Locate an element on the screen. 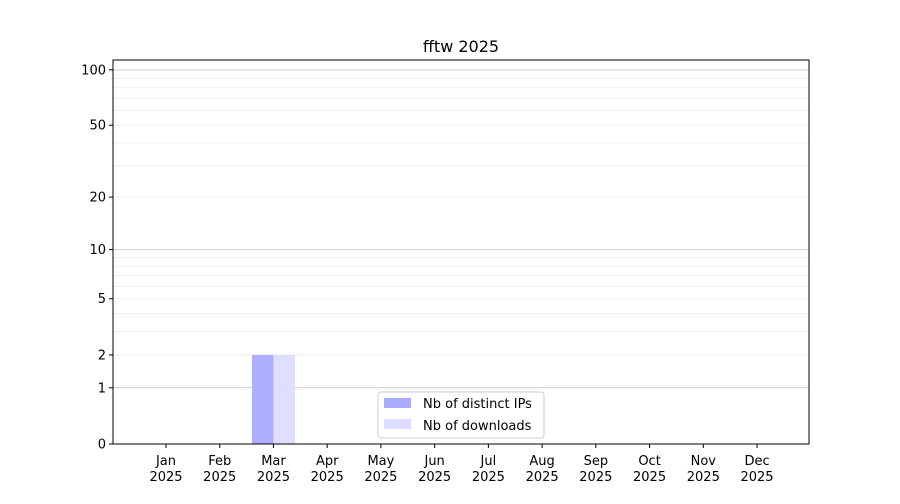 Image resolution: width=900 pixels, height=504 pixels. x-tick-label: Nov 2025 is located at coordinates (703, 469).